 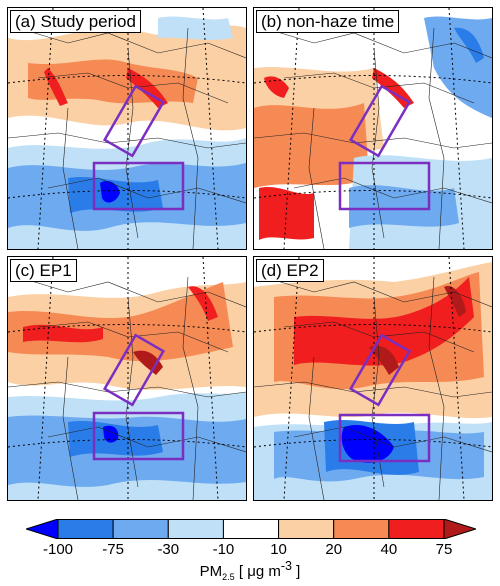 I want to click on unit-prefix: PM, so click(x=211, y=571).